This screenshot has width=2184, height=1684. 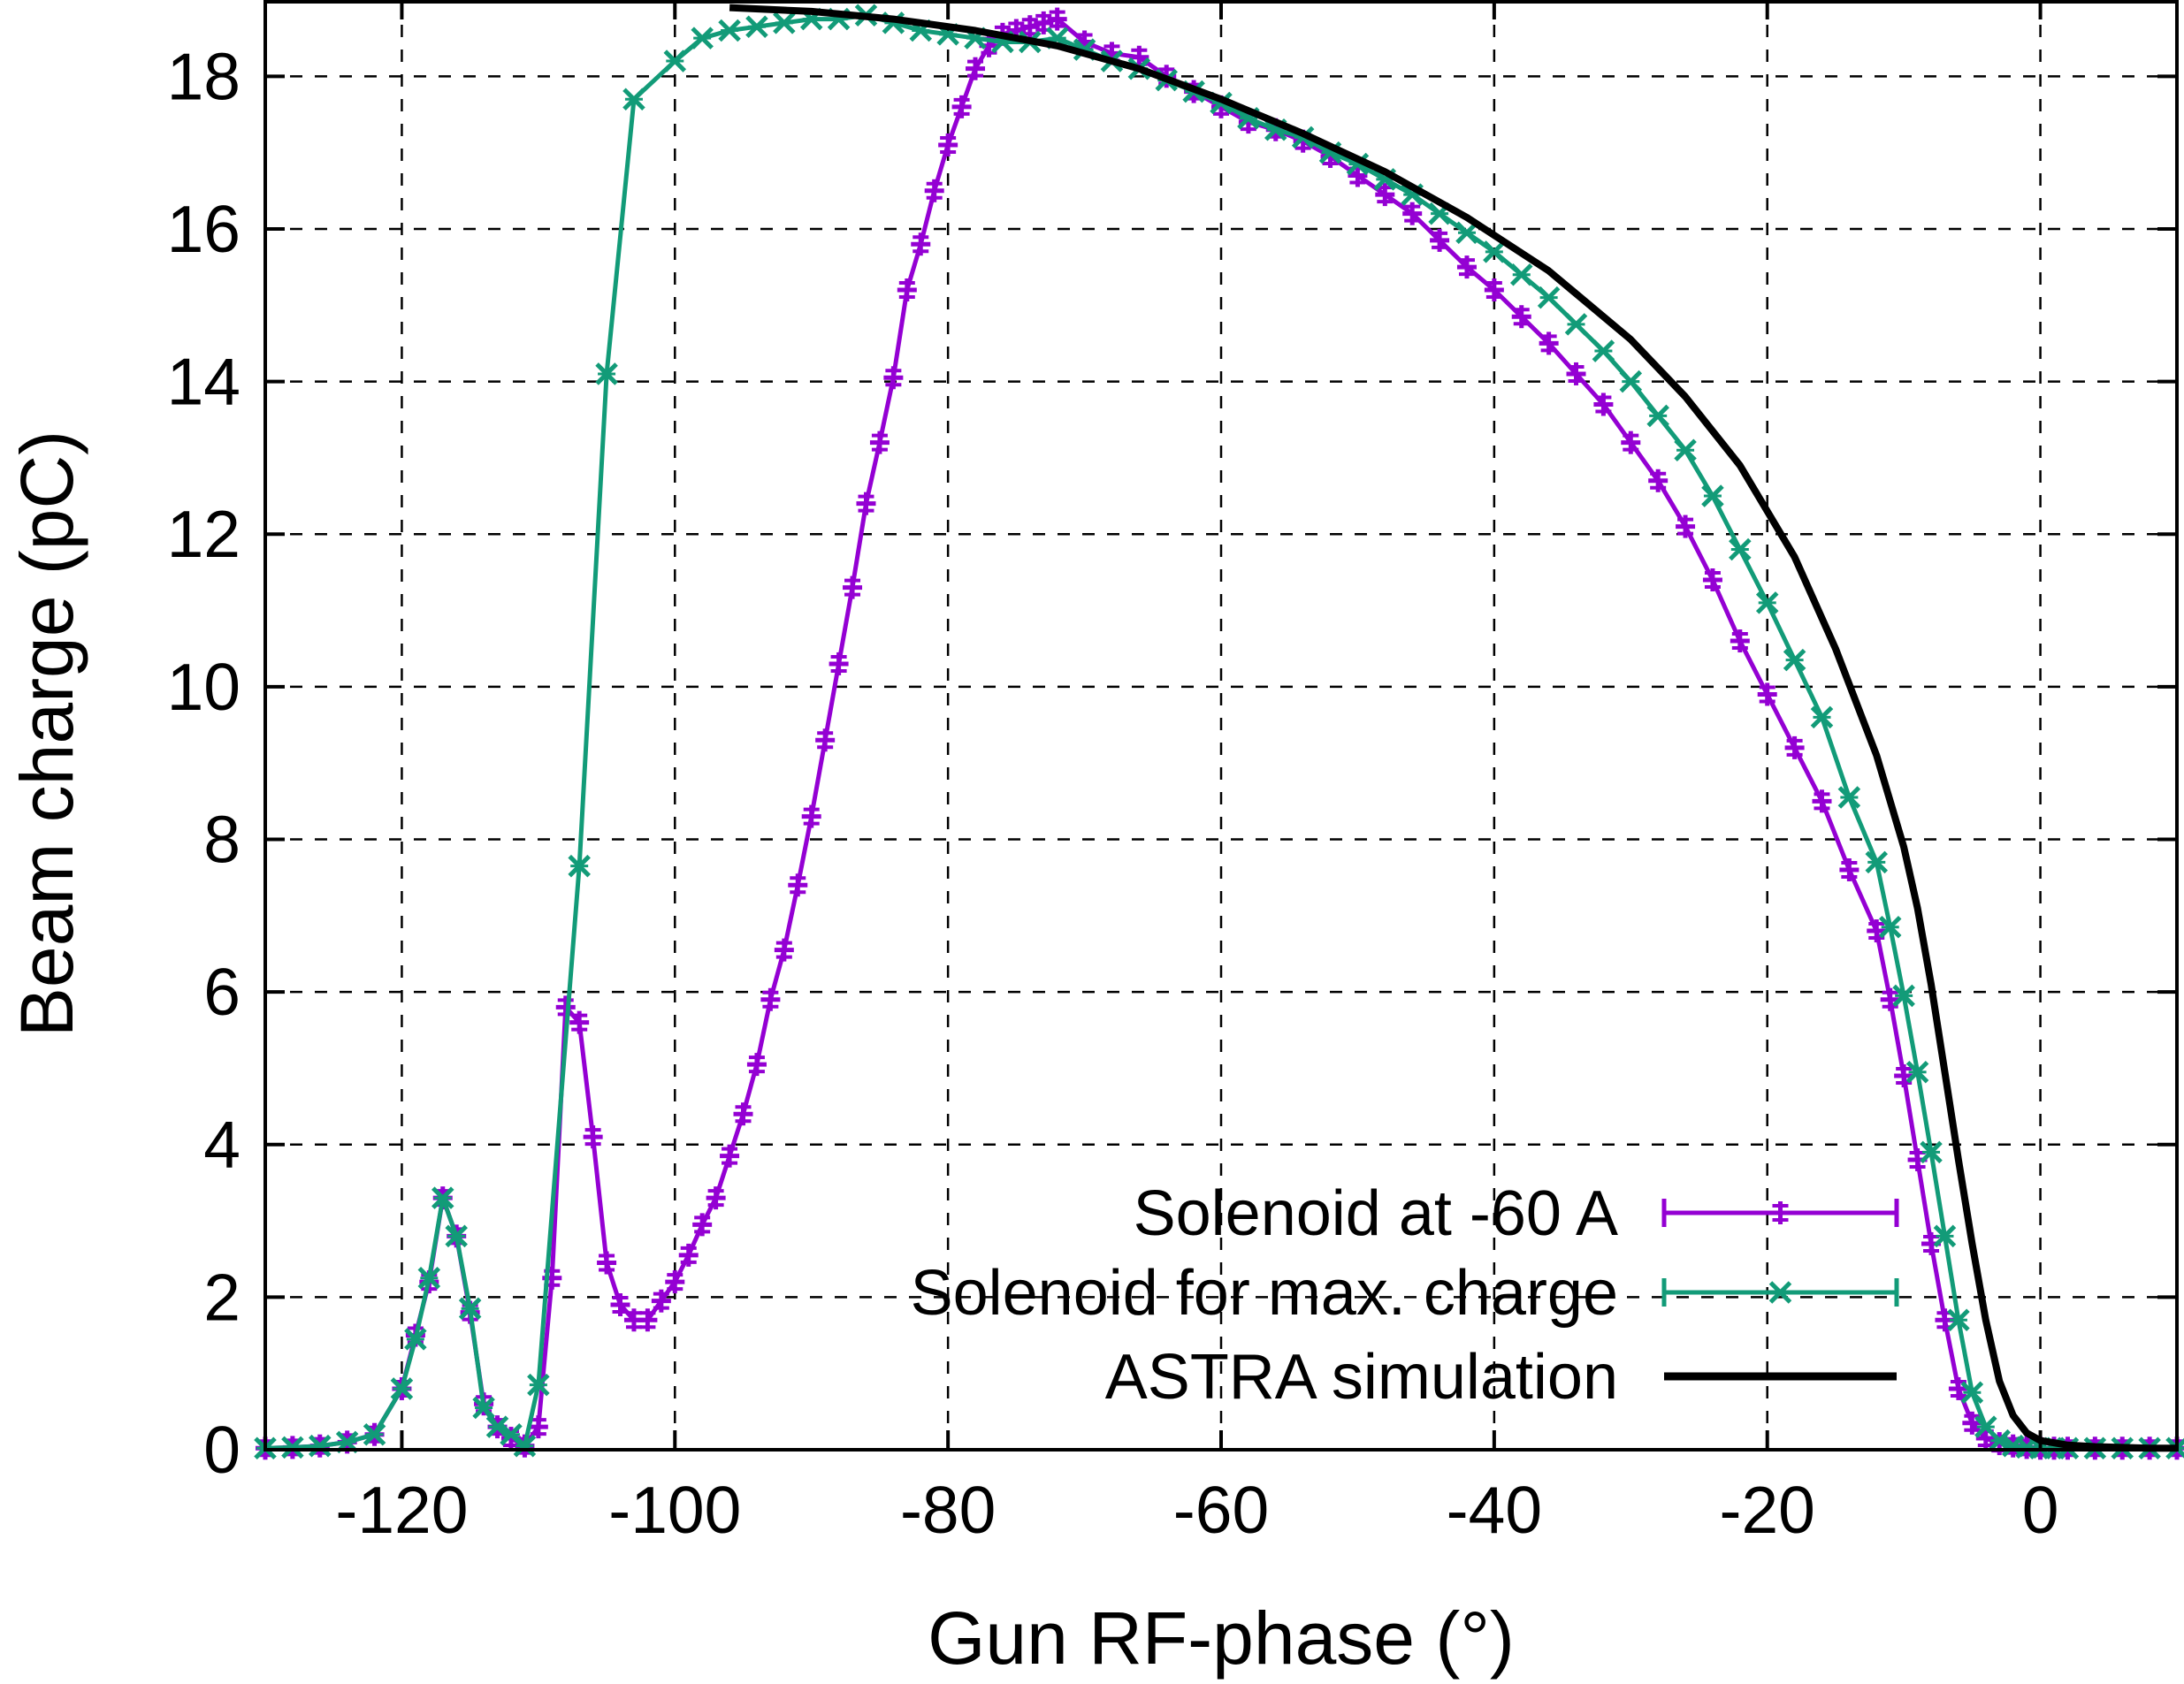 I want to click on y-tick-label: 6, so click(x=222, y=992).